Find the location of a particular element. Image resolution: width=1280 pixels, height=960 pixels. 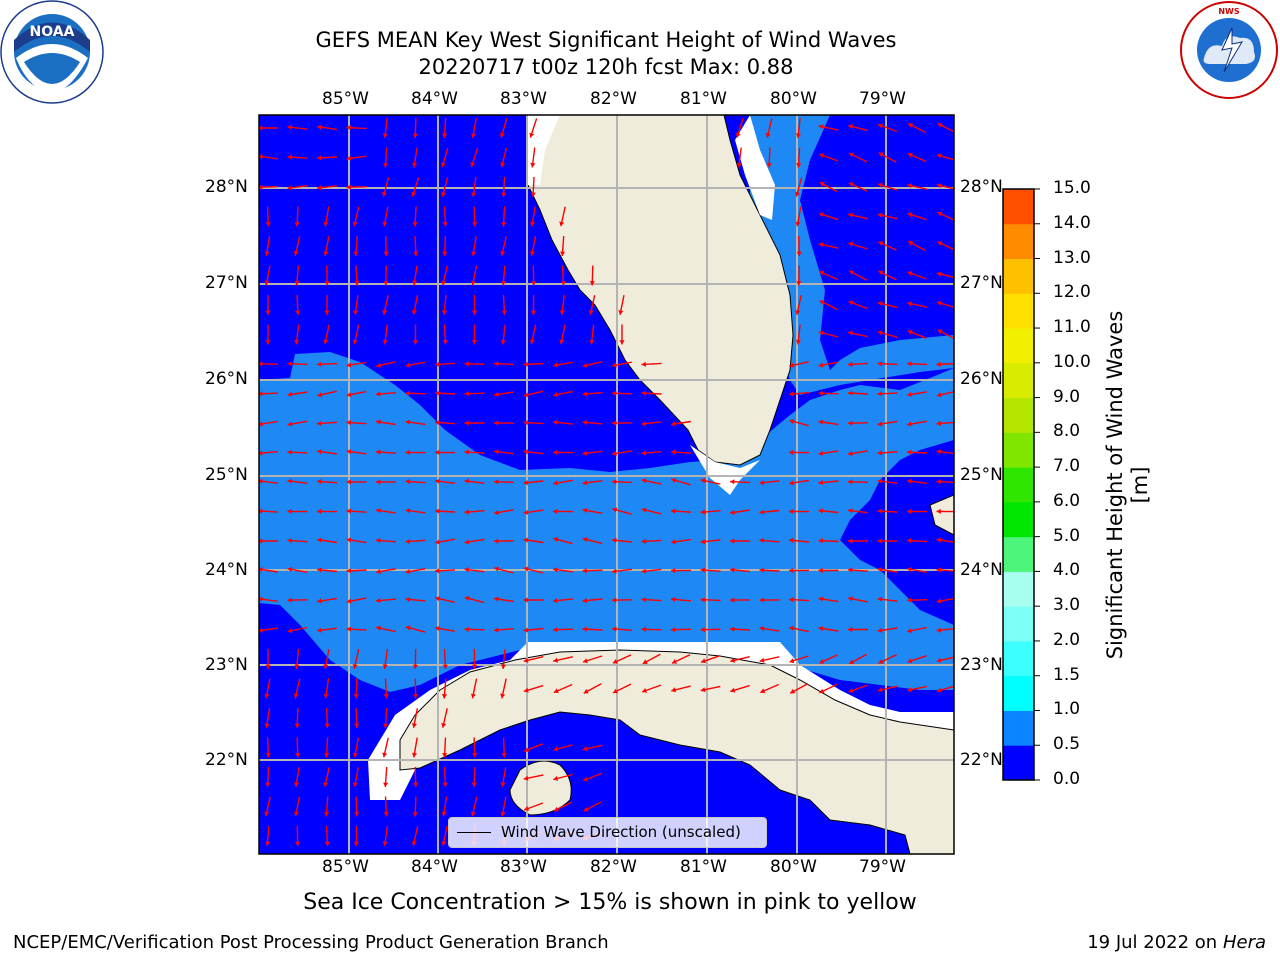

footer-host: Hera is located at coordinates (1244, 942).